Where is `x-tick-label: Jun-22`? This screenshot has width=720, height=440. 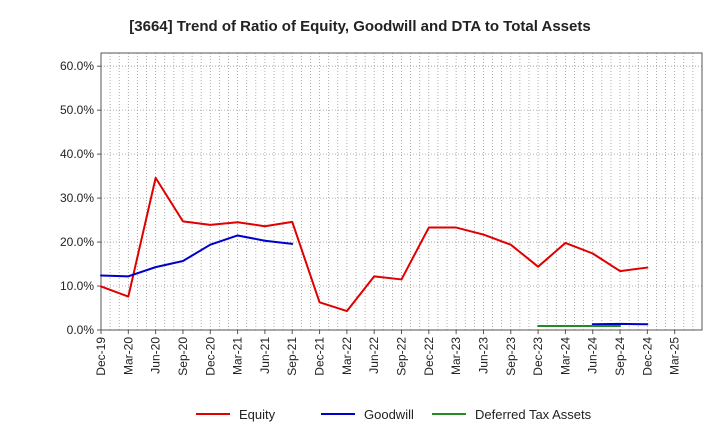 x-tick-label: Jun-22 is located at coordinates (374, 355).